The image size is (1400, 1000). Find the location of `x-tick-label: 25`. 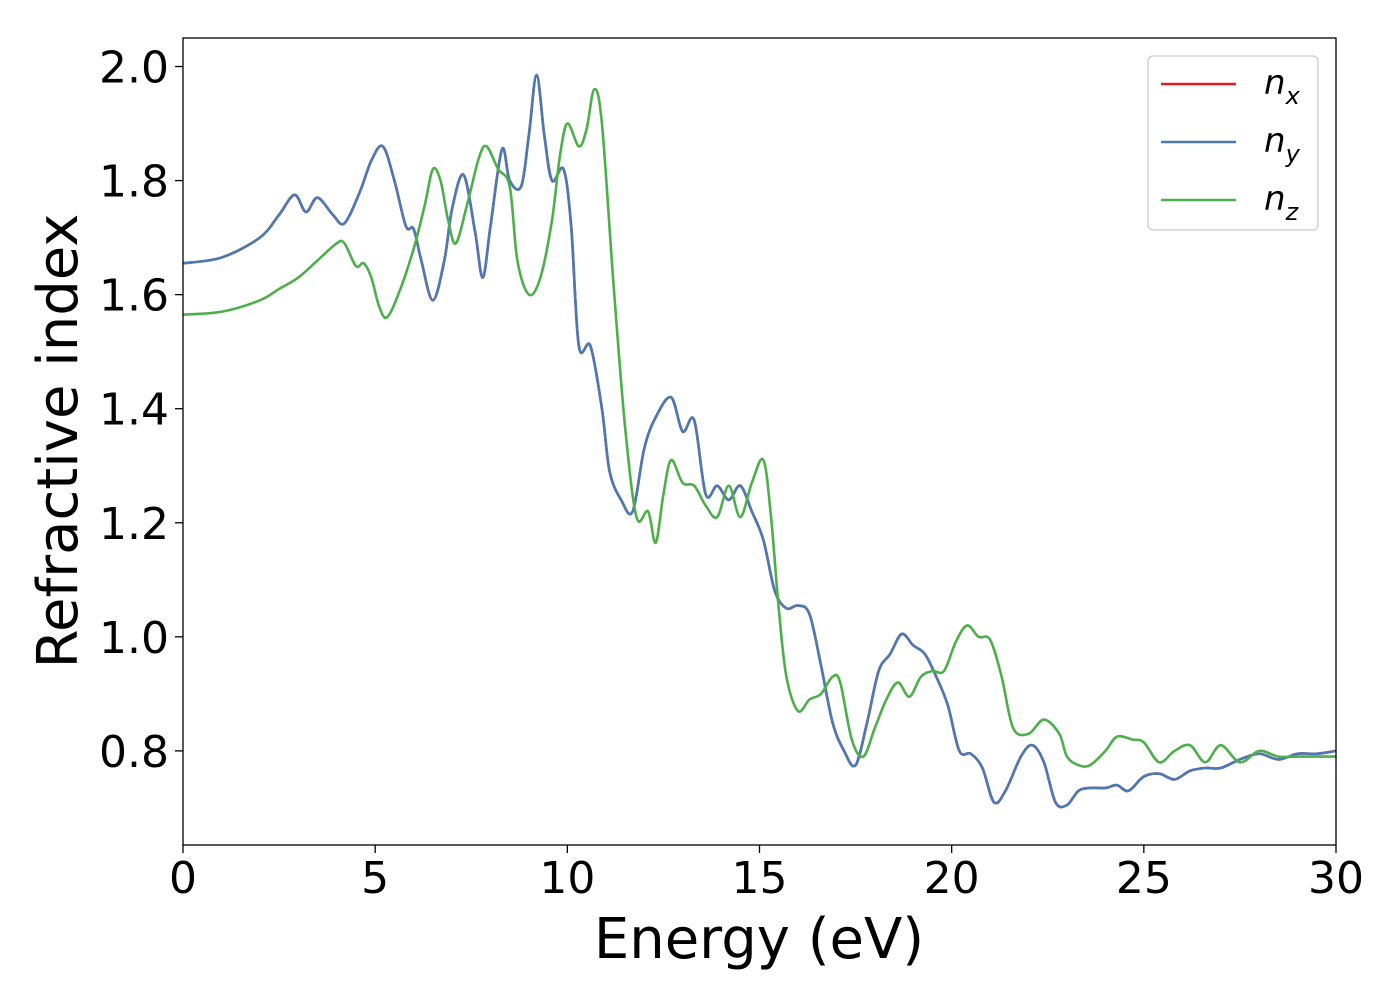

x-tick-label: 25 is located at coordinates (1144, 878).